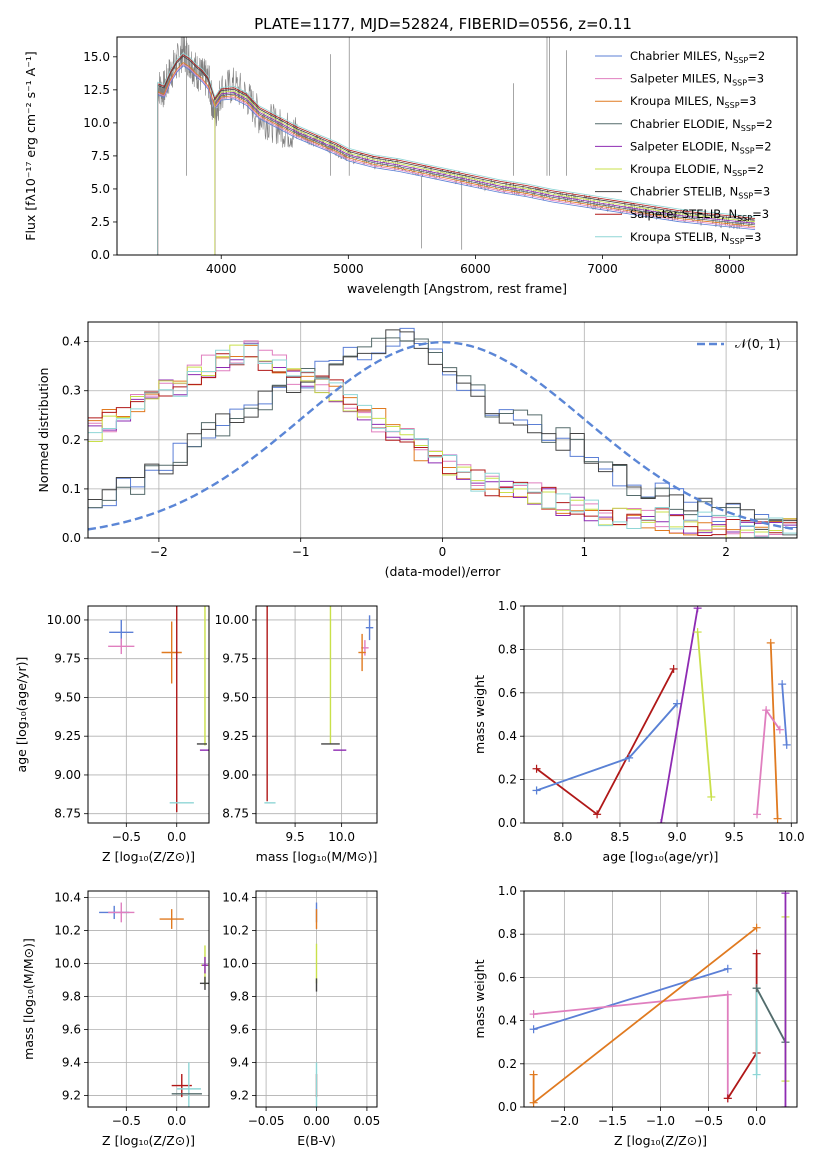 Image resolution: width=819 pixels, height=1170 pixels. What do you see at coordinates (619, 837) in the screenshot?
I see `x-tick-label: 8.5` at bounding box center [619, 837].